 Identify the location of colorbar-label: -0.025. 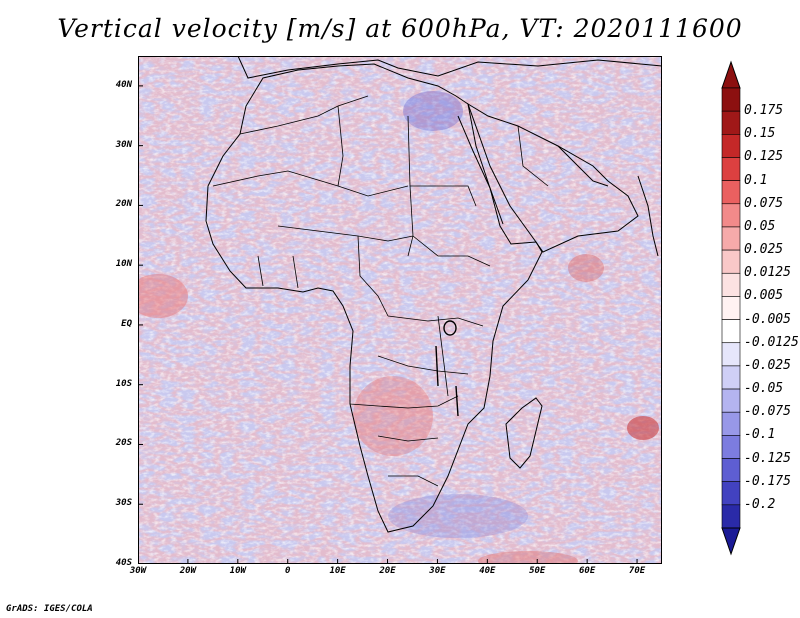
(767, 365).